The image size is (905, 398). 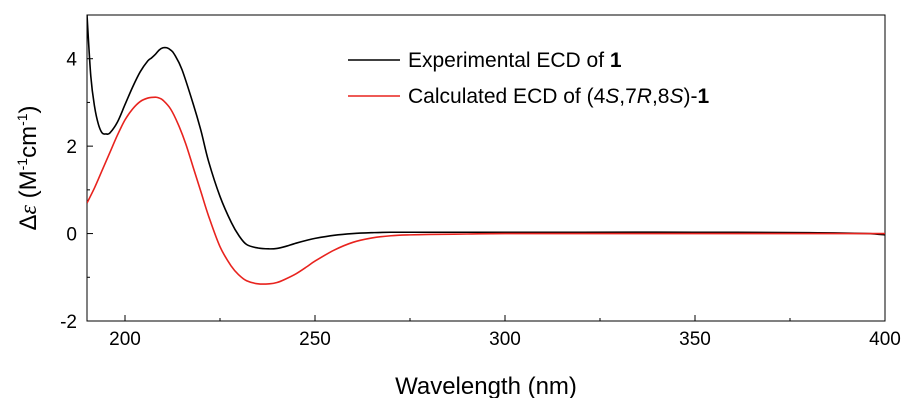 What do you see at coordinates (28, 223) in the screenshot?
I see `y-axis-title-delta: Δ` at bounding box center [28, 223].